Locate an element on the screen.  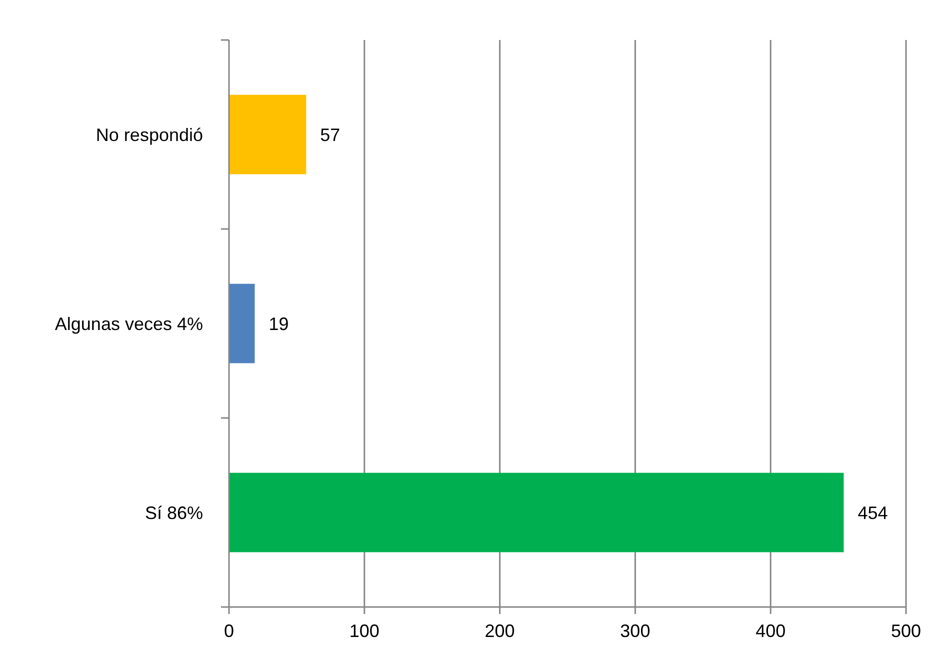
y-tick-label: Sí 86% is located at coordinates (173, 512).